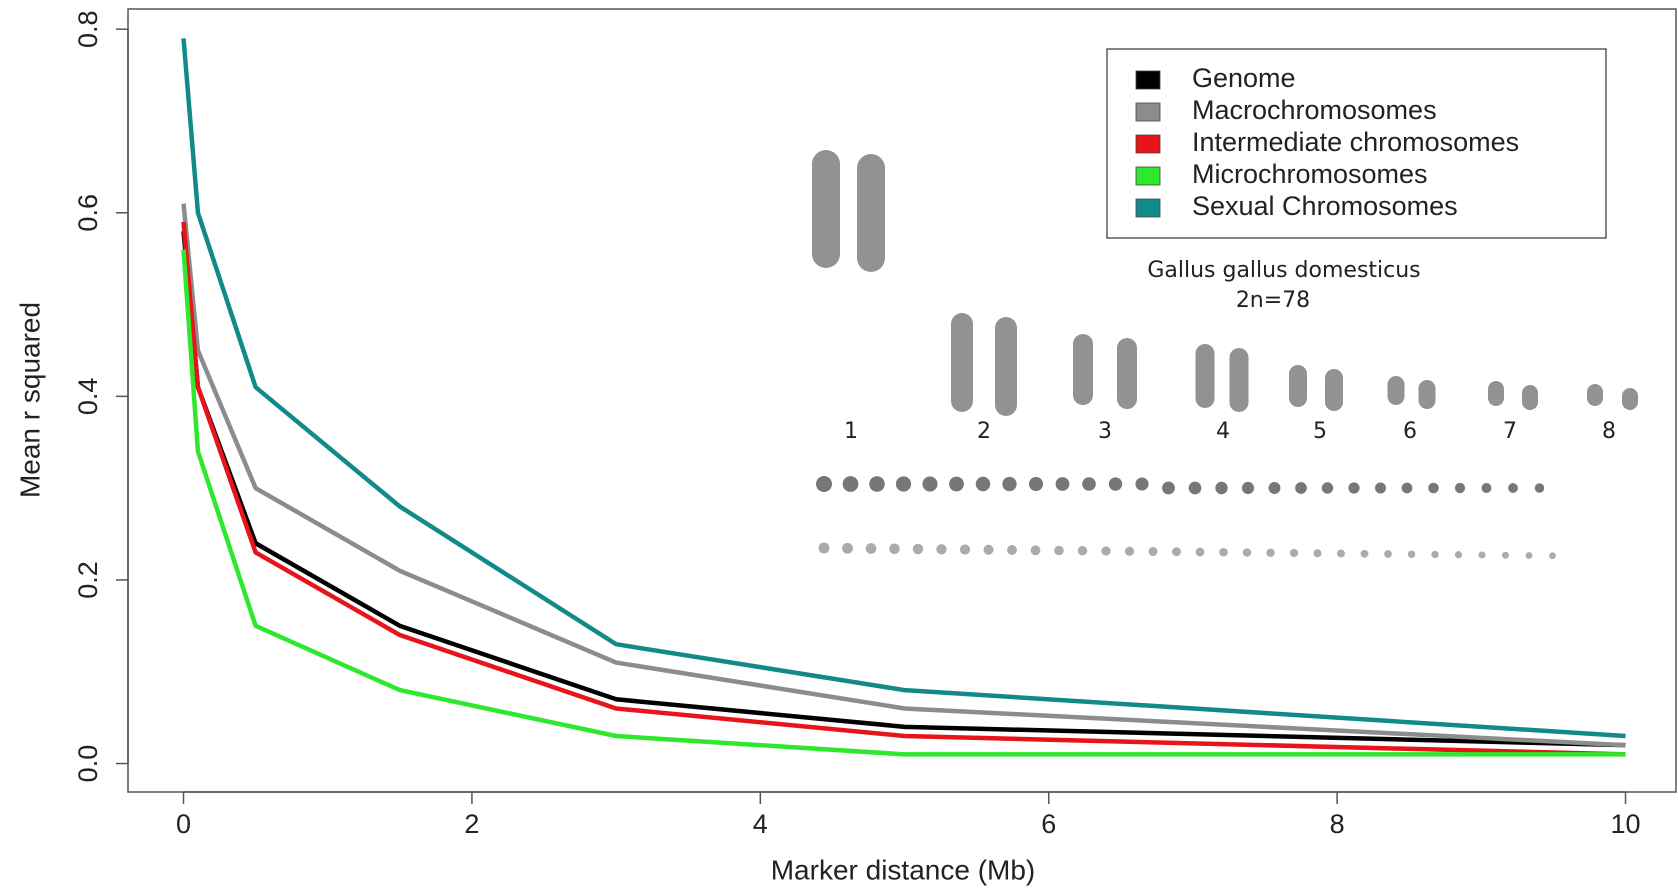 This screenshot has width=1678, height=890. Describe the element at coordinates (88, 764) in the screenshot. I see `y-tick-label: 0.0` at that location.